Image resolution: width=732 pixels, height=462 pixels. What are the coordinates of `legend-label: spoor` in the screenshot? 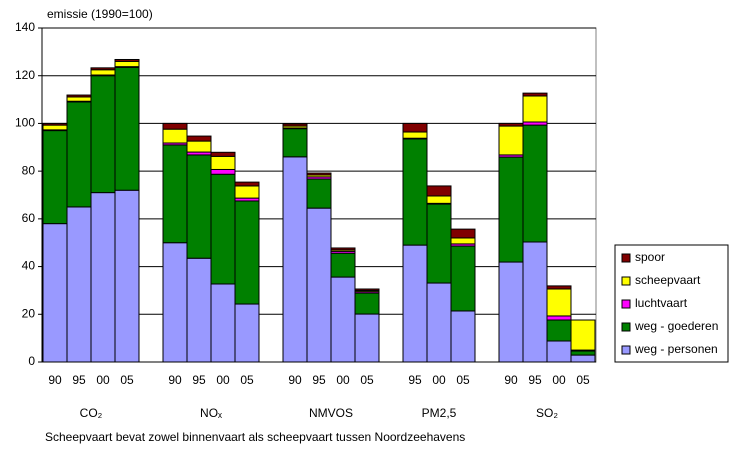 It's located at (650, 257).